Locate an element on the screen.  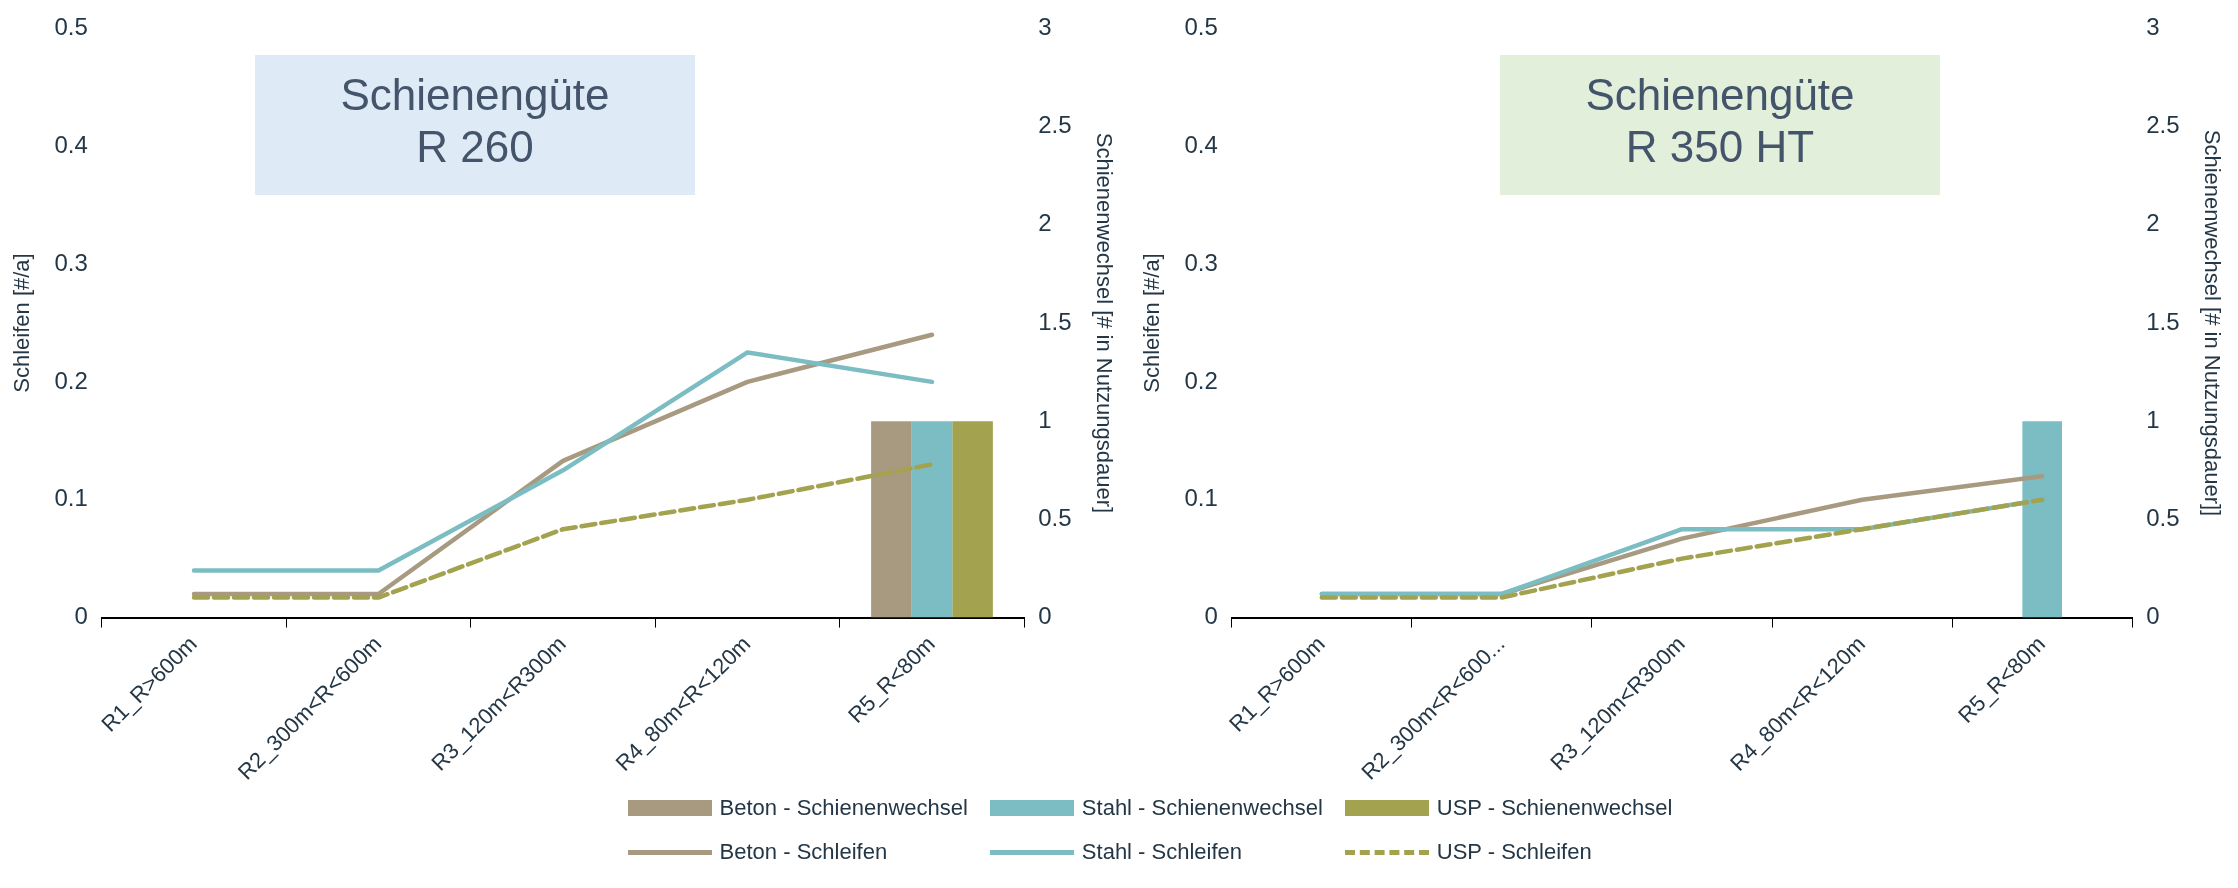
legend-label: USP - Schleifen is located at coordinates (1514, 852).